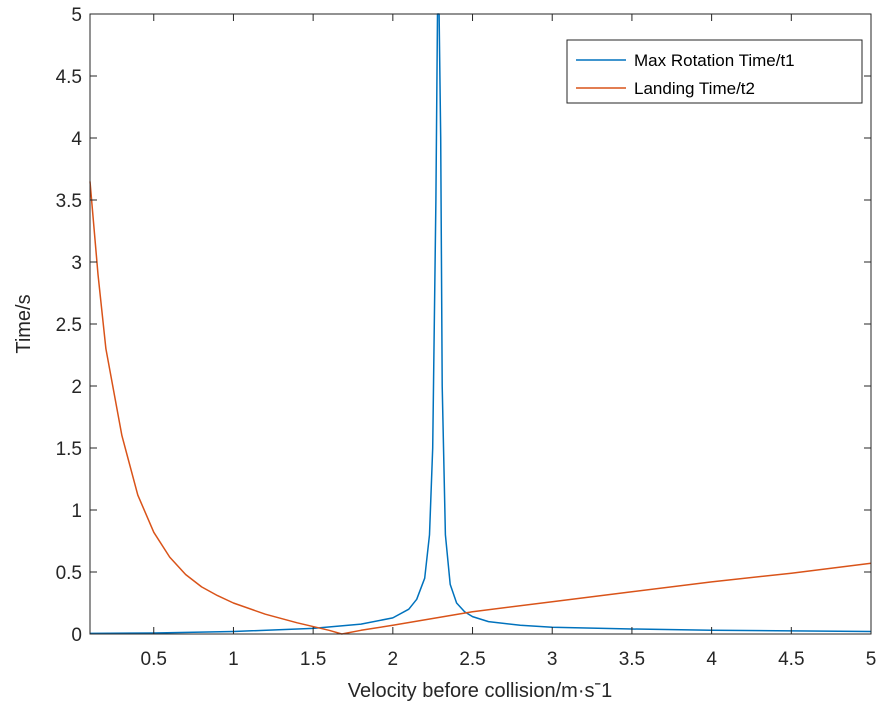 Image resolution: width=880 pixels, height=715 pixels. Describe the element at coordinates (69, 77) in the screenshot. I see `y-tick-label: 4.5` at that location.